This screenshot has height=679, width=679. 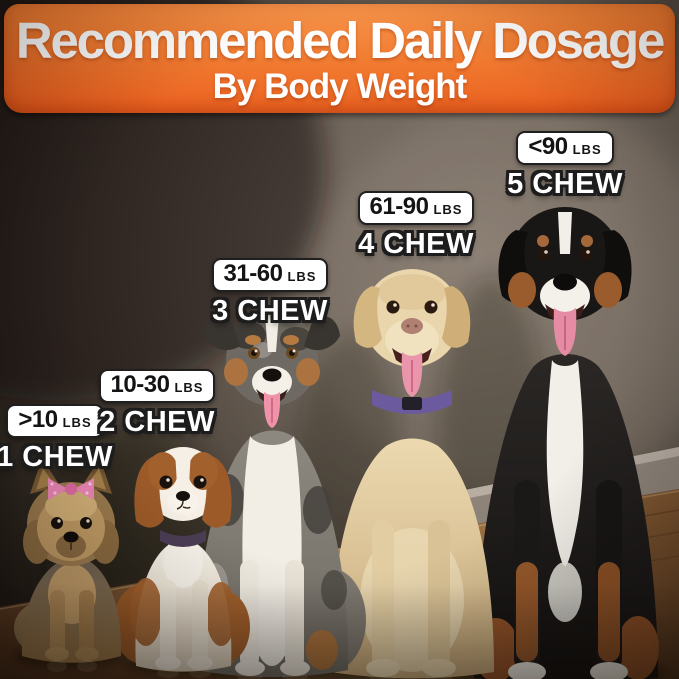 What do you see at coordinates (253, 273) in the screenshot?
I see `weight-range: 31-60` at bounding box center [253, 273].